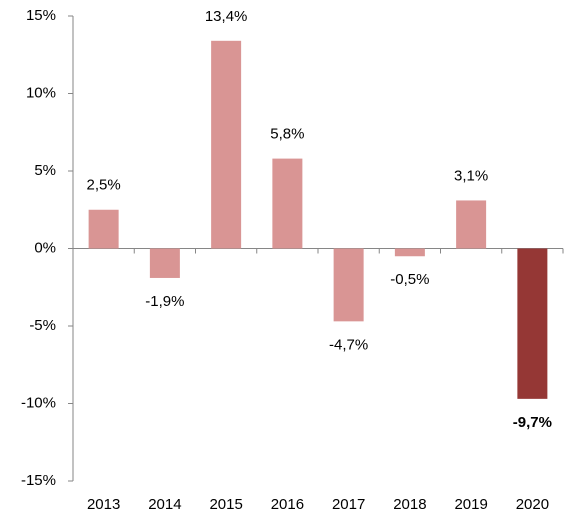  Describe the element at coordinates (532, 422) in the screenshot. I see `value-label: -9,7%` at that location.